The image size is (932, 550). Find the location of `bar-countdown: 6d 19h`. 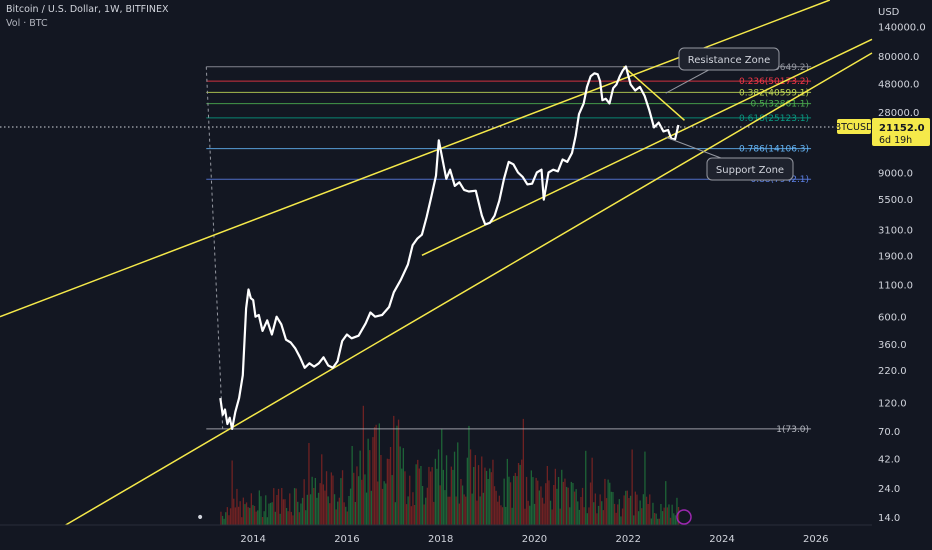

bar-countdown: 6d 19h is located at coordinates (895, 140).